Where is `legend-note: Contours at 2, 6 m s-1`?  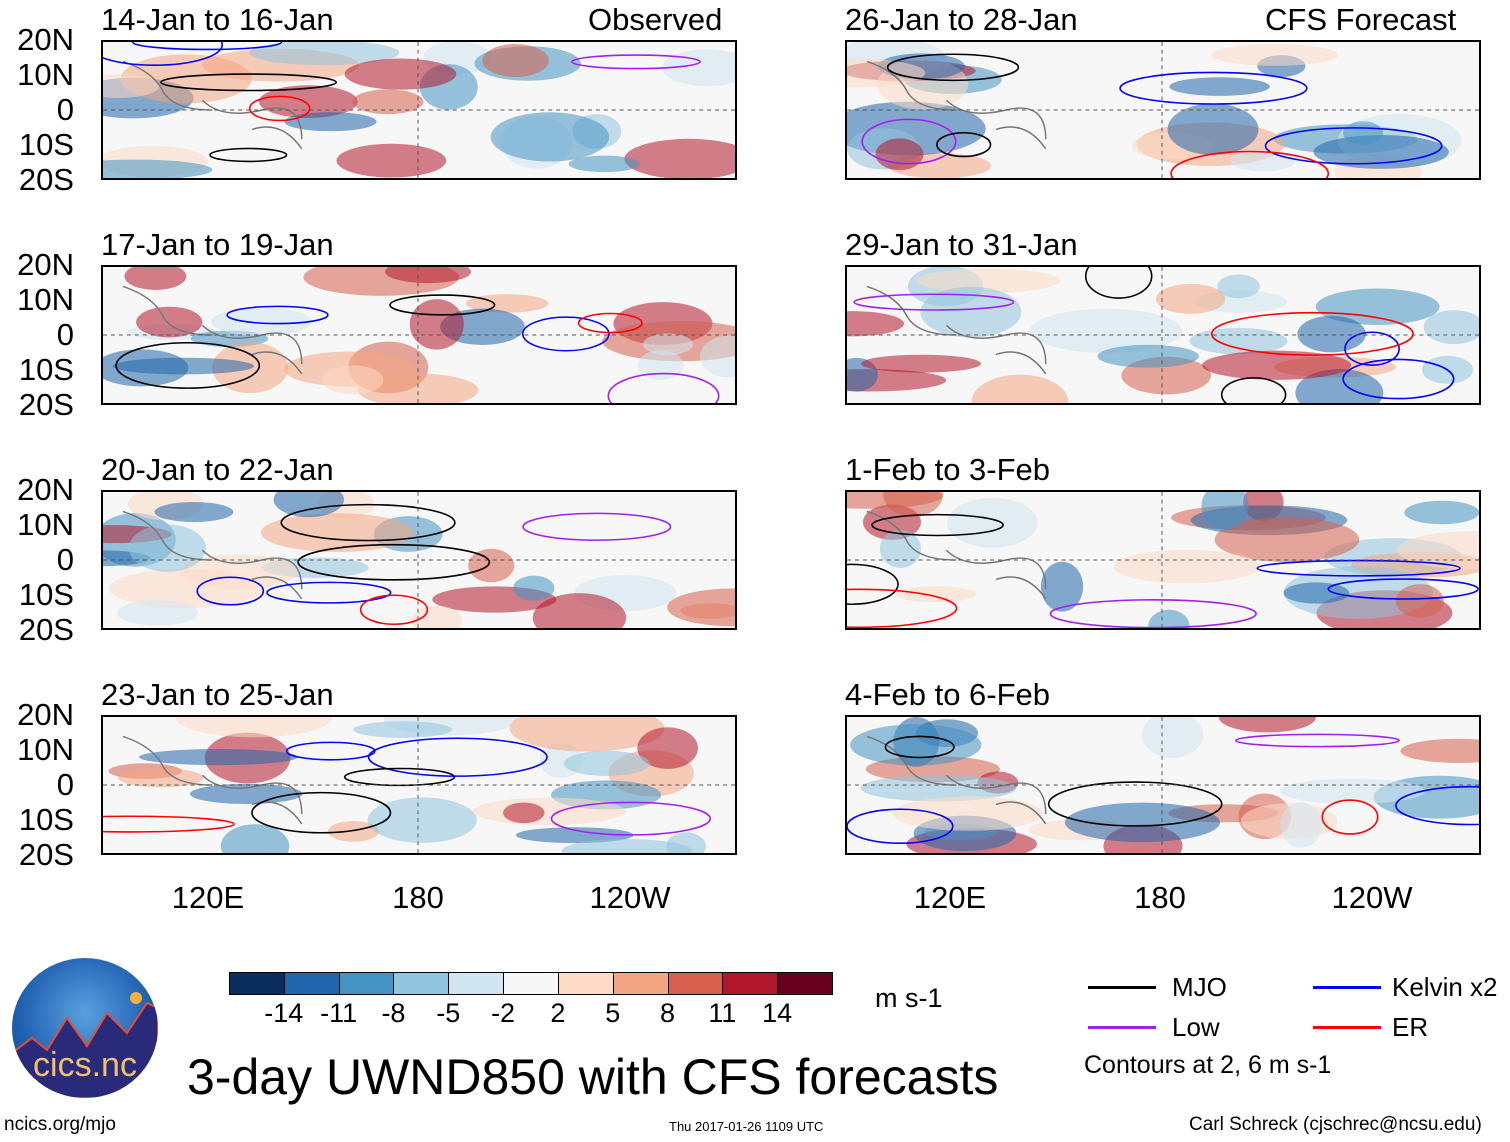 legend-note: Contours at 2, 6 m s-1 is located at coordinates (1208, 1065).